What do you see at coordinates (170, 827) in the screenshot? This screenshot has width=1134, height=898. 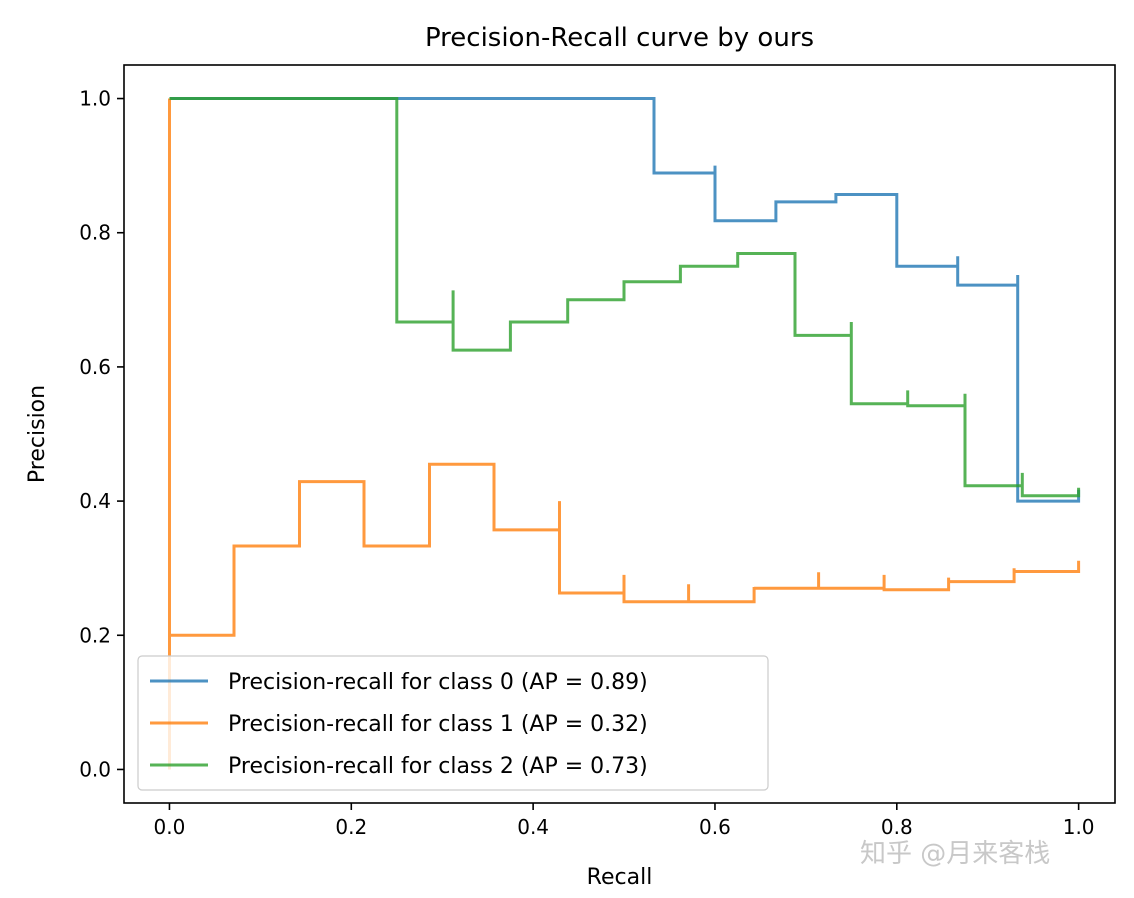 I see `x-tick-label: 0.0` at bounding box center [170, 827].